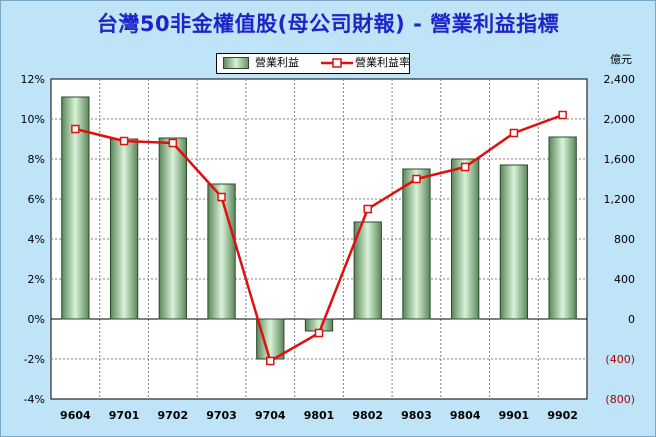 This screenshot has width=656, height=437. What do you see at coordinates (36, 319) in the screenshot?
I see `left-tick-label: 0%` at bounding box center [36, 319].